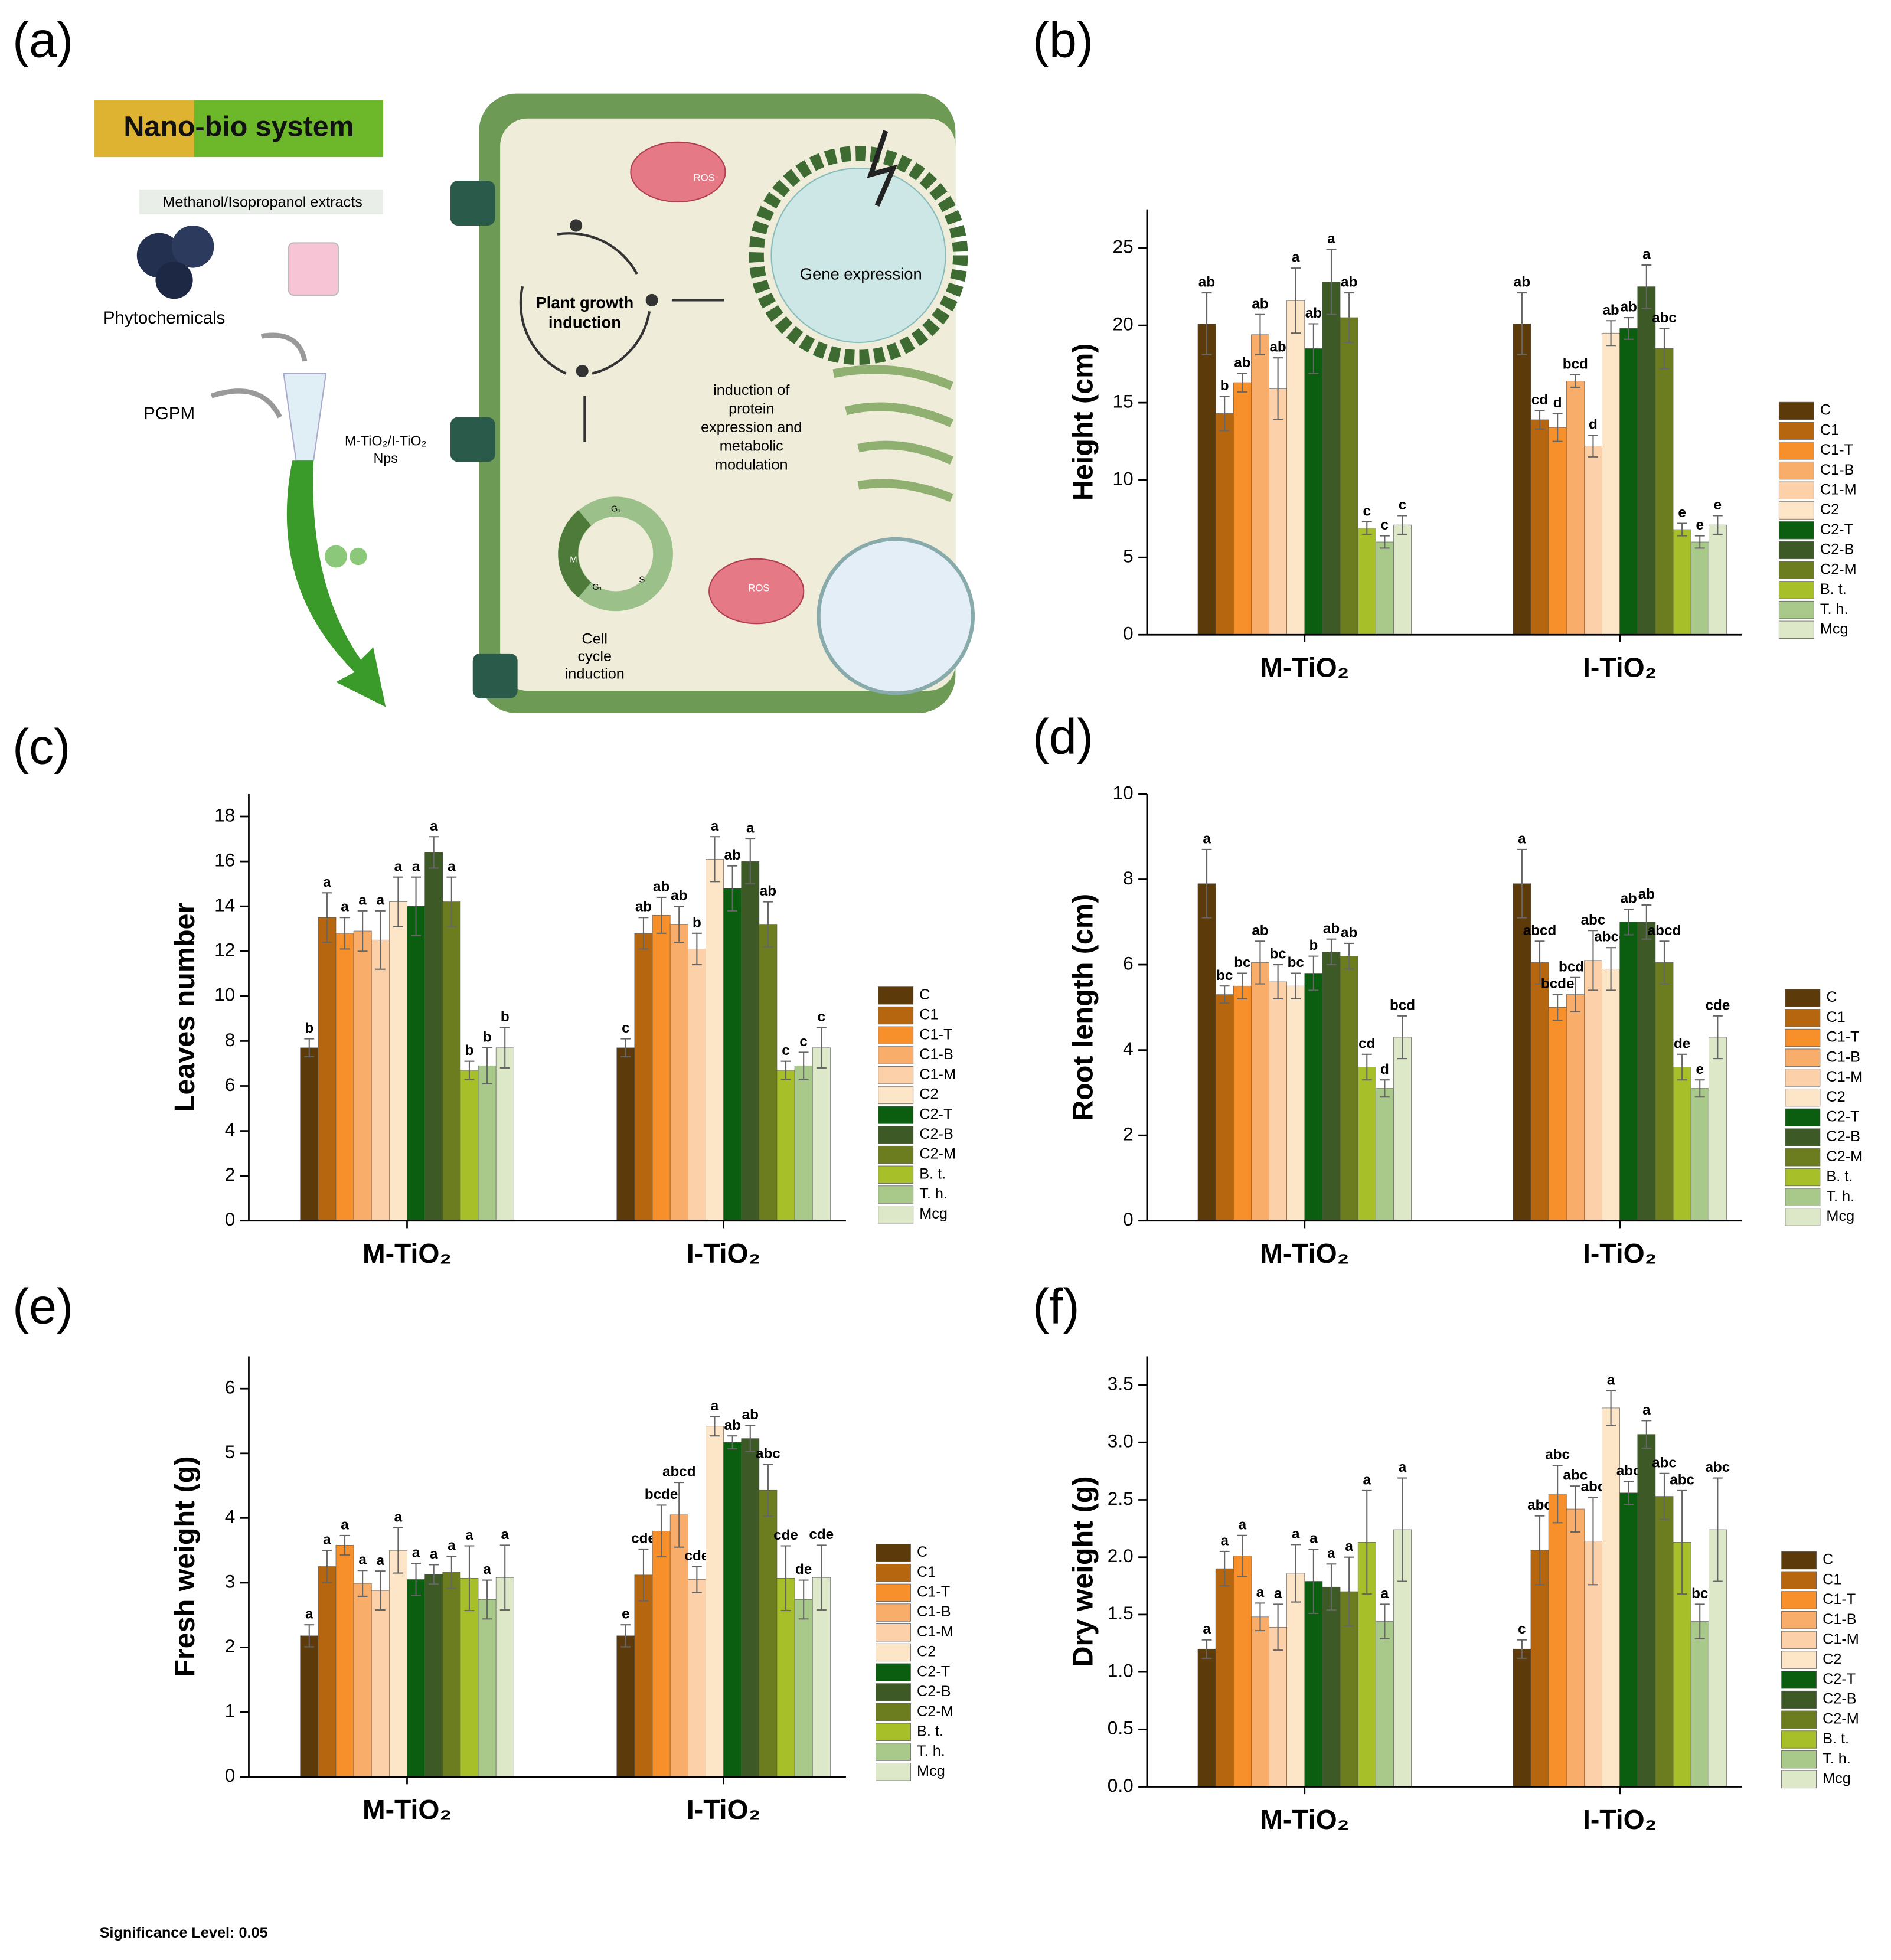  What do you see at coordinates (262, 202) in the screenshot?
I see `extracts-label: Methanol/Isopropanol extracts` at bounding box center [262, 202].